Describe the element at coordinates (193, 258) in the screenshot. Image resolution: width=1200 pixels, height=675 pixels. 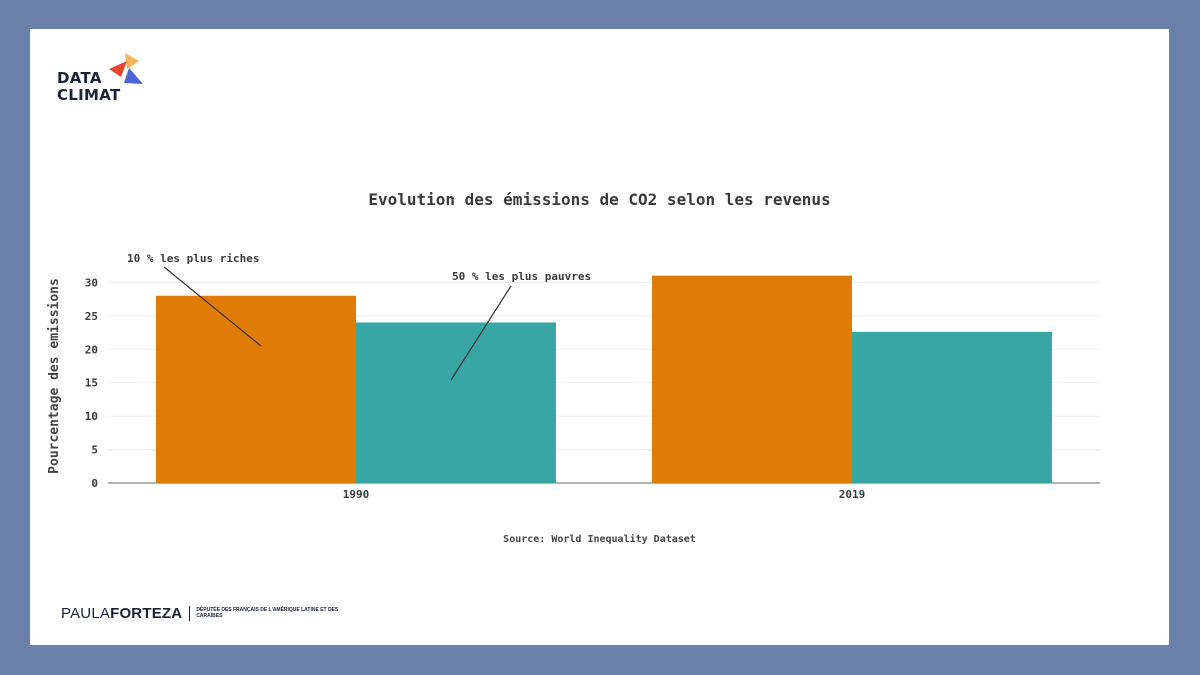
I see `series-annotation-label: 10 % les plus riches` at that location.